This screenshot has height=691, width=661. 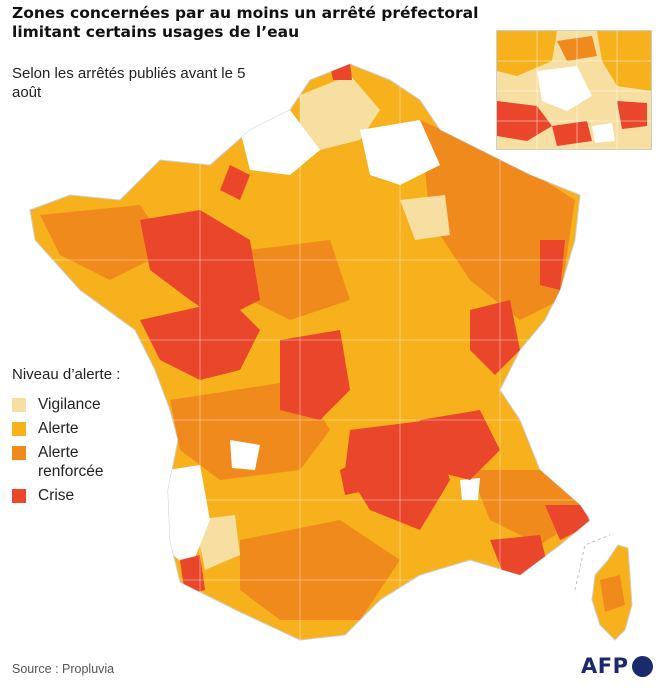 I want to click on legend-item-alerte: Alerte, so click(x=97, y=428).